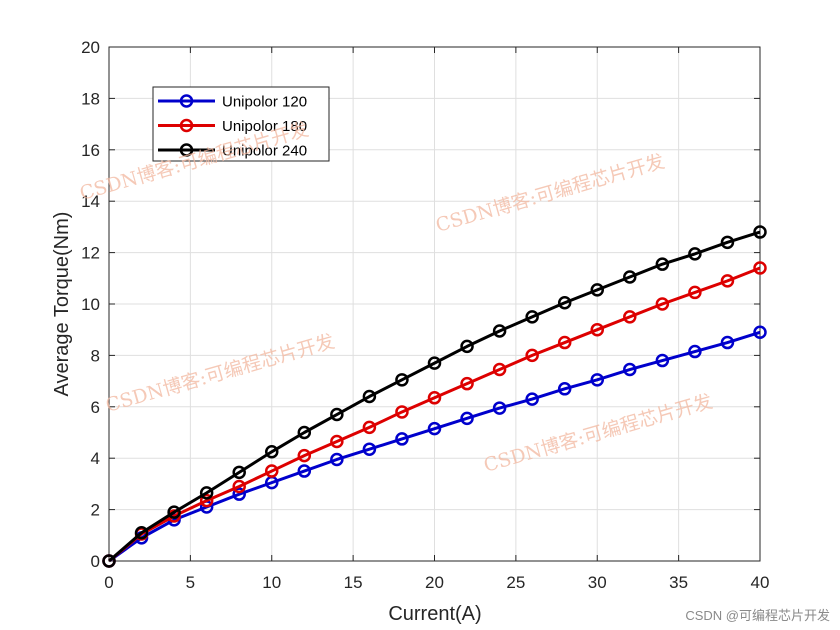  Describe the element at coordinates (95, 561) in the screenshot. I see `y-tick-label: 0` at that location.